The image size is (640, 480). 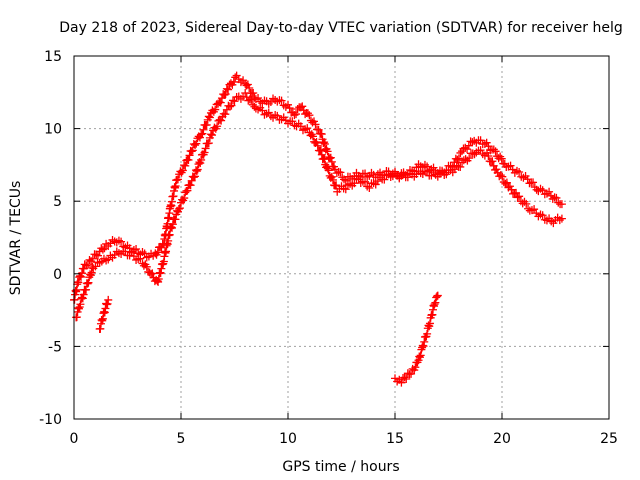 What do you see at coordinates (609, 439) in the screenshot?
I see `x-tick-label: 25` at bounding box center [609, 439].